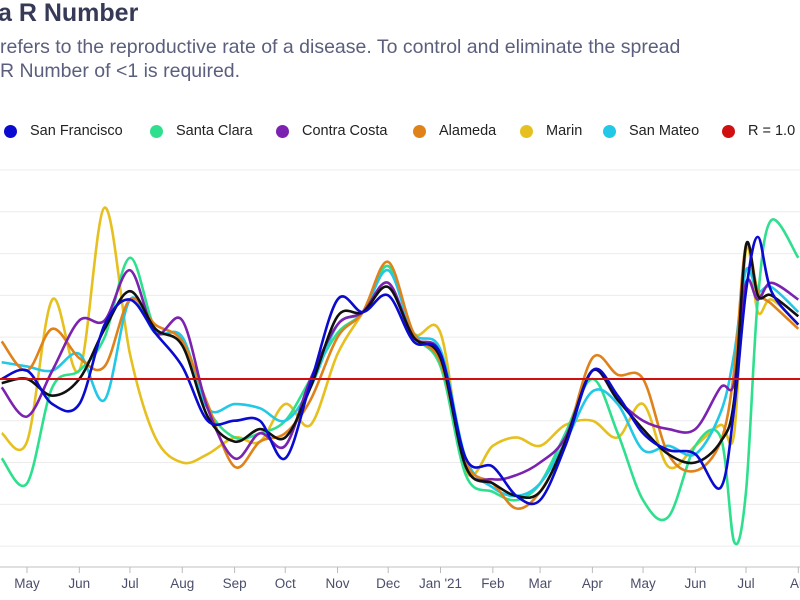 The height and width of the screenshot is (600, 800). I want to click on legend-item-contra-costa: Contra Costa, so click(331, 131).